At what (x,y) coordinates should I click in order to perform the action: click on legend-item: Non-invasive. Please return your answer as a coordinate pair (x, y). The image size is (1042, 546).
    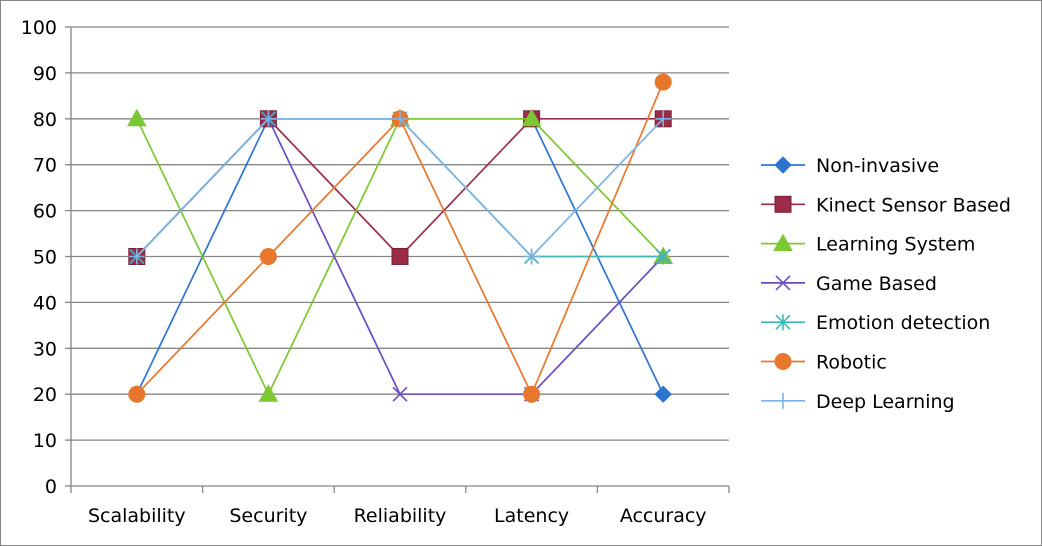
    Looking at the image, I should click on (850, 166).